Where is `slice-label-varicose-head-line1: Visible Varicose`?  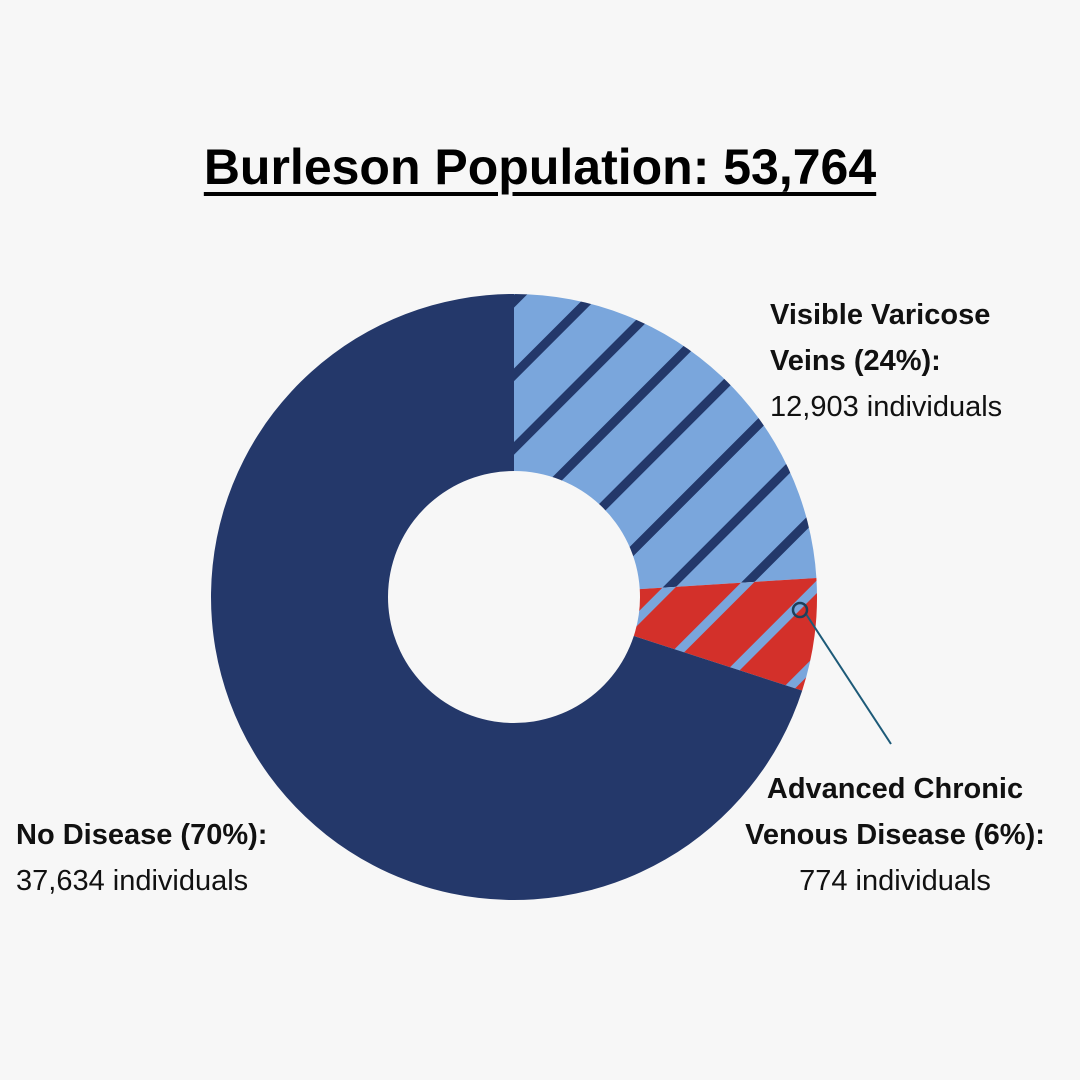 slice-label-varicose-head-line1: Visible Varicose is located at coordinates (880, 315).